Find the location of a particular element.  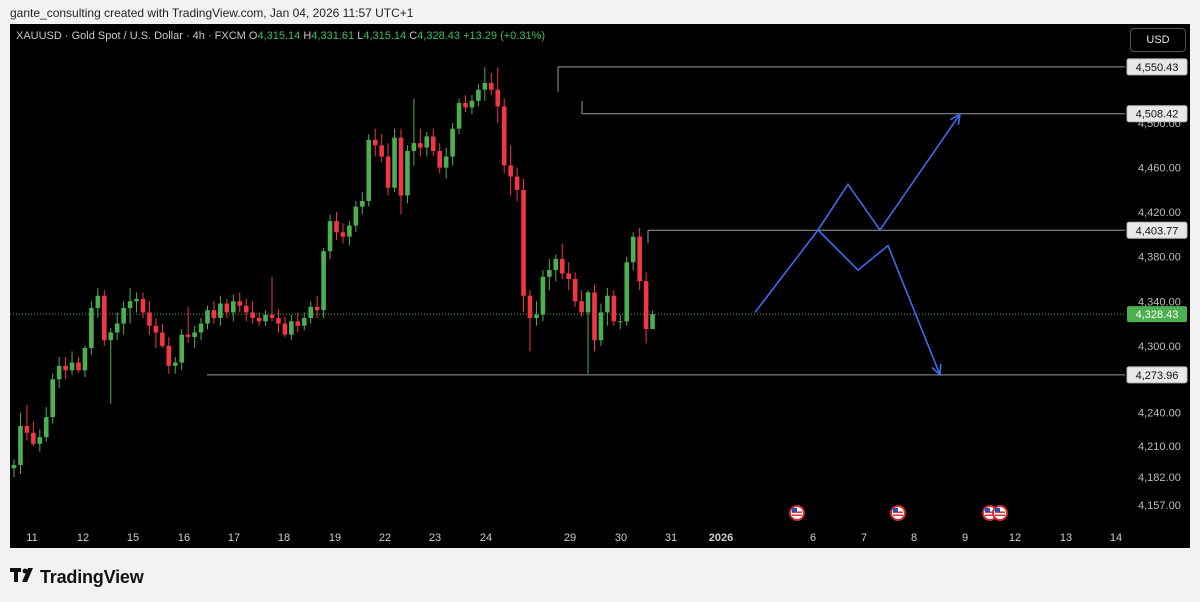

x-tick-label: 19 is located at coordinates (335, 538).